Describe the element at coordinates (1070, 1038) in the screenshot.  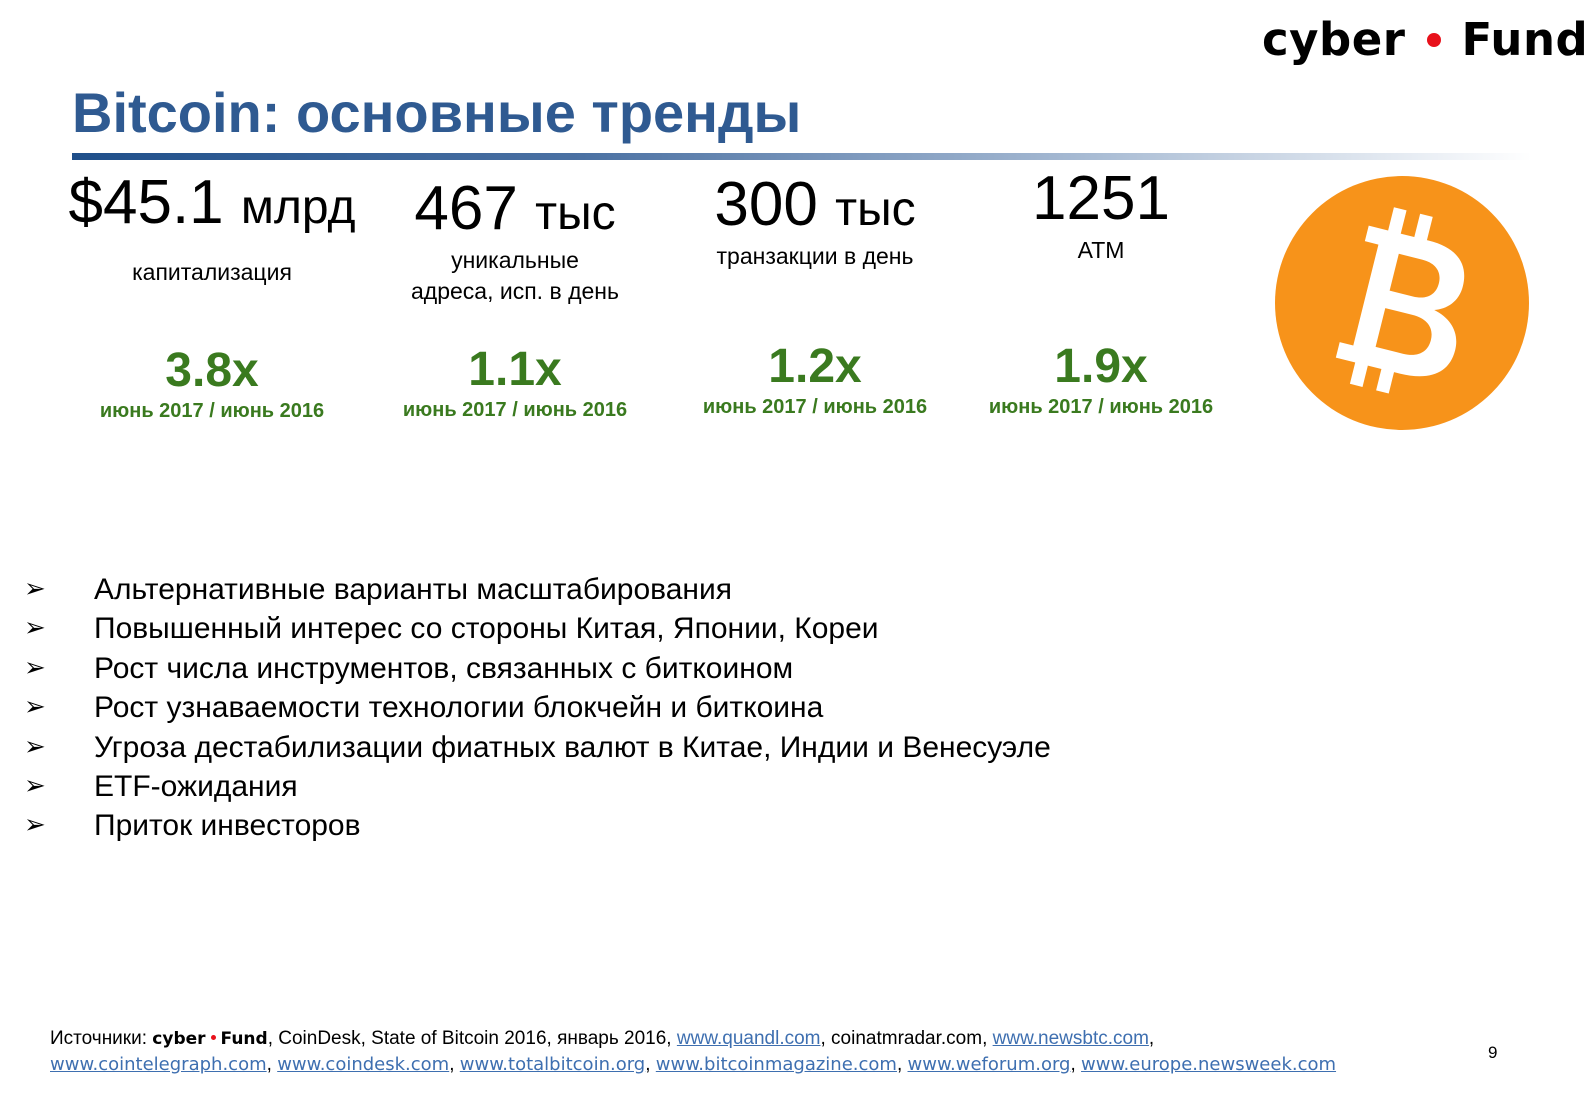
I see `source-link-newsbtc: www.newsbtc.com` at that location.